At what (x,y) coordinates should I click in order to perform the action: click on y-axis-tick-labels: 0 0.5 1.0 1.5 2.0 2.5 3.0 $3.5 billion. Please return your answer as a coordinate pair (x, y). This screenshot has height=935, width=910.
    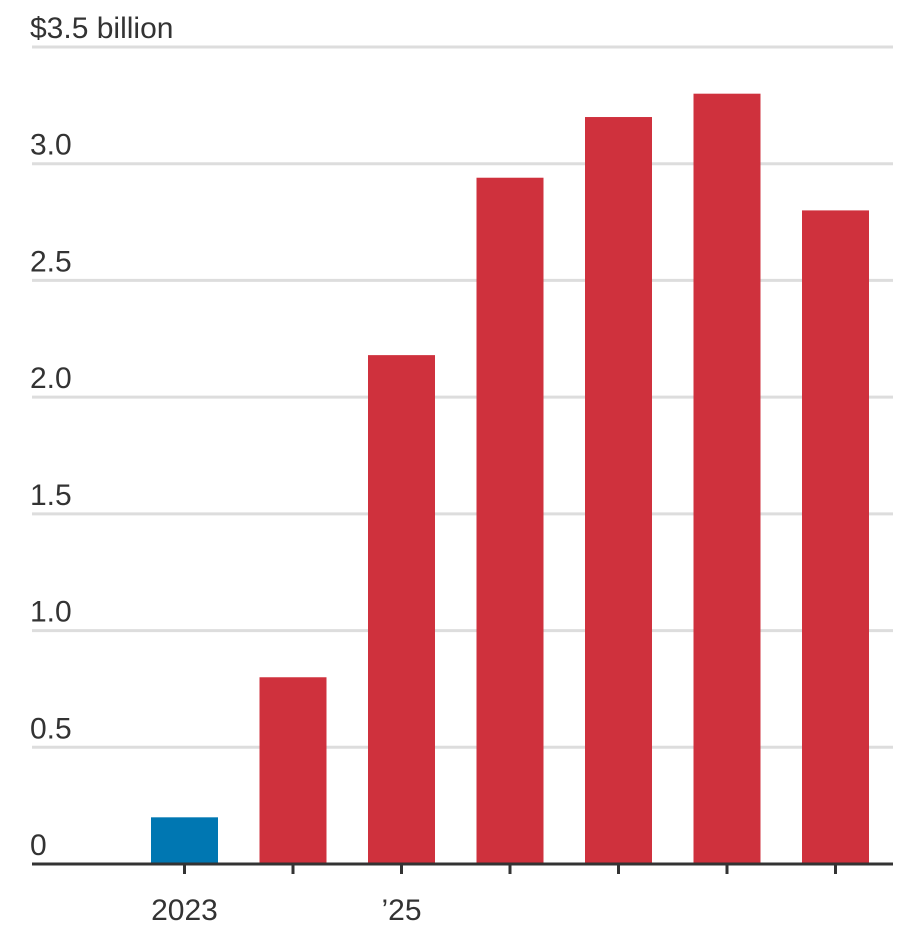
    Looking at the image, I should click on (101, 437).